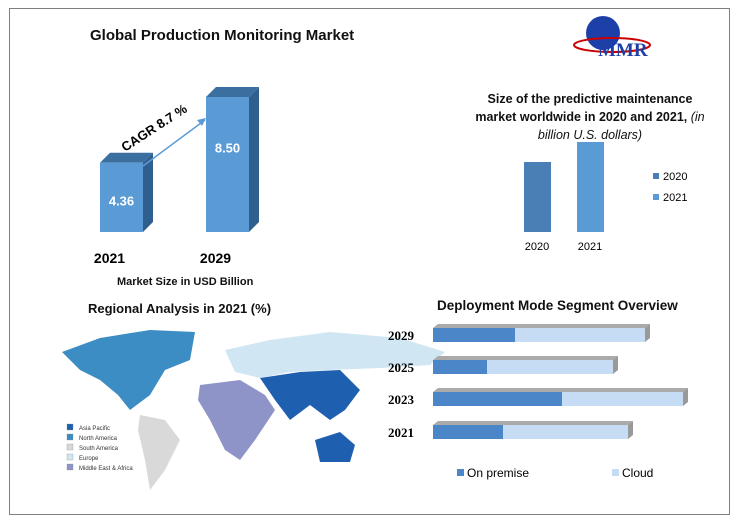 This screenshot has width=739, height=523. Describe the element at coordinates (94, 429) in the screenshot. I see `map-legend-label: Asia Pacific` at that location.